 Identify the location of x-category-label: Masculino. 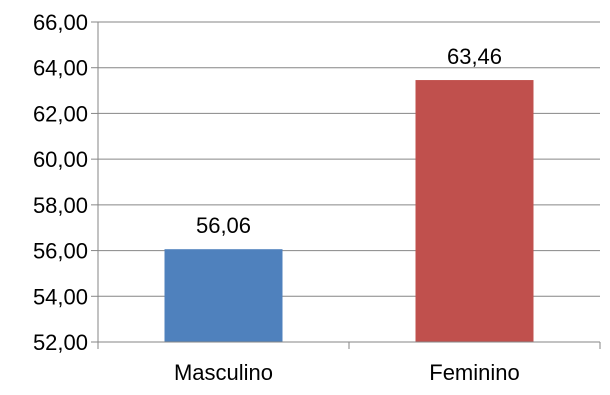
(223, 372).